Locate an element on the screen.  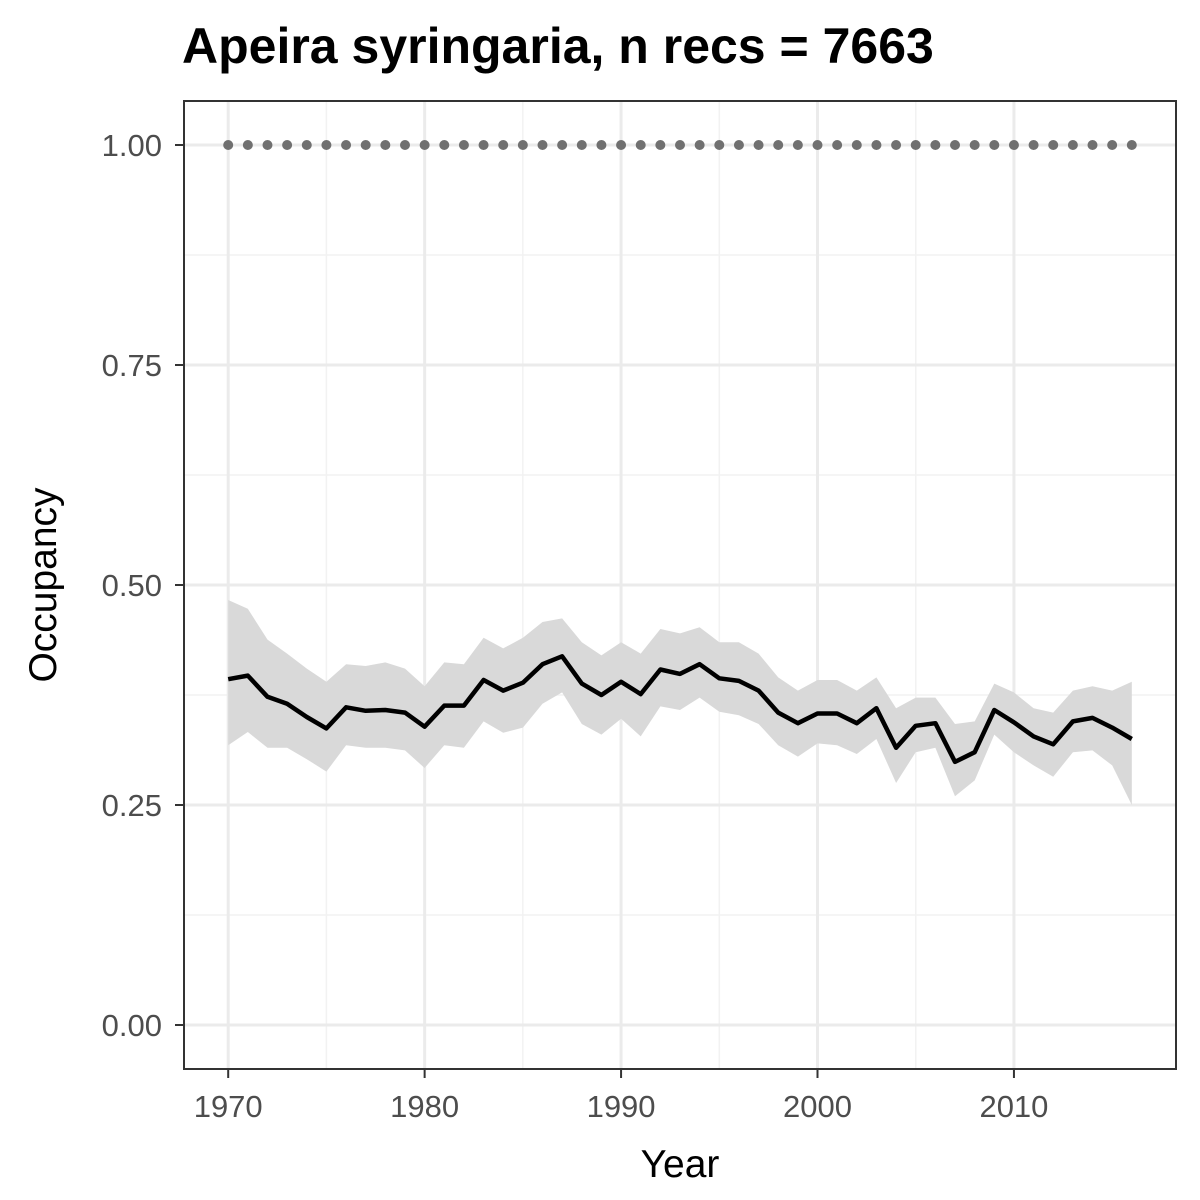
y-axis: 0.00 0.25 0.50 0.75 1.00 is located at coordinates (143, 585).